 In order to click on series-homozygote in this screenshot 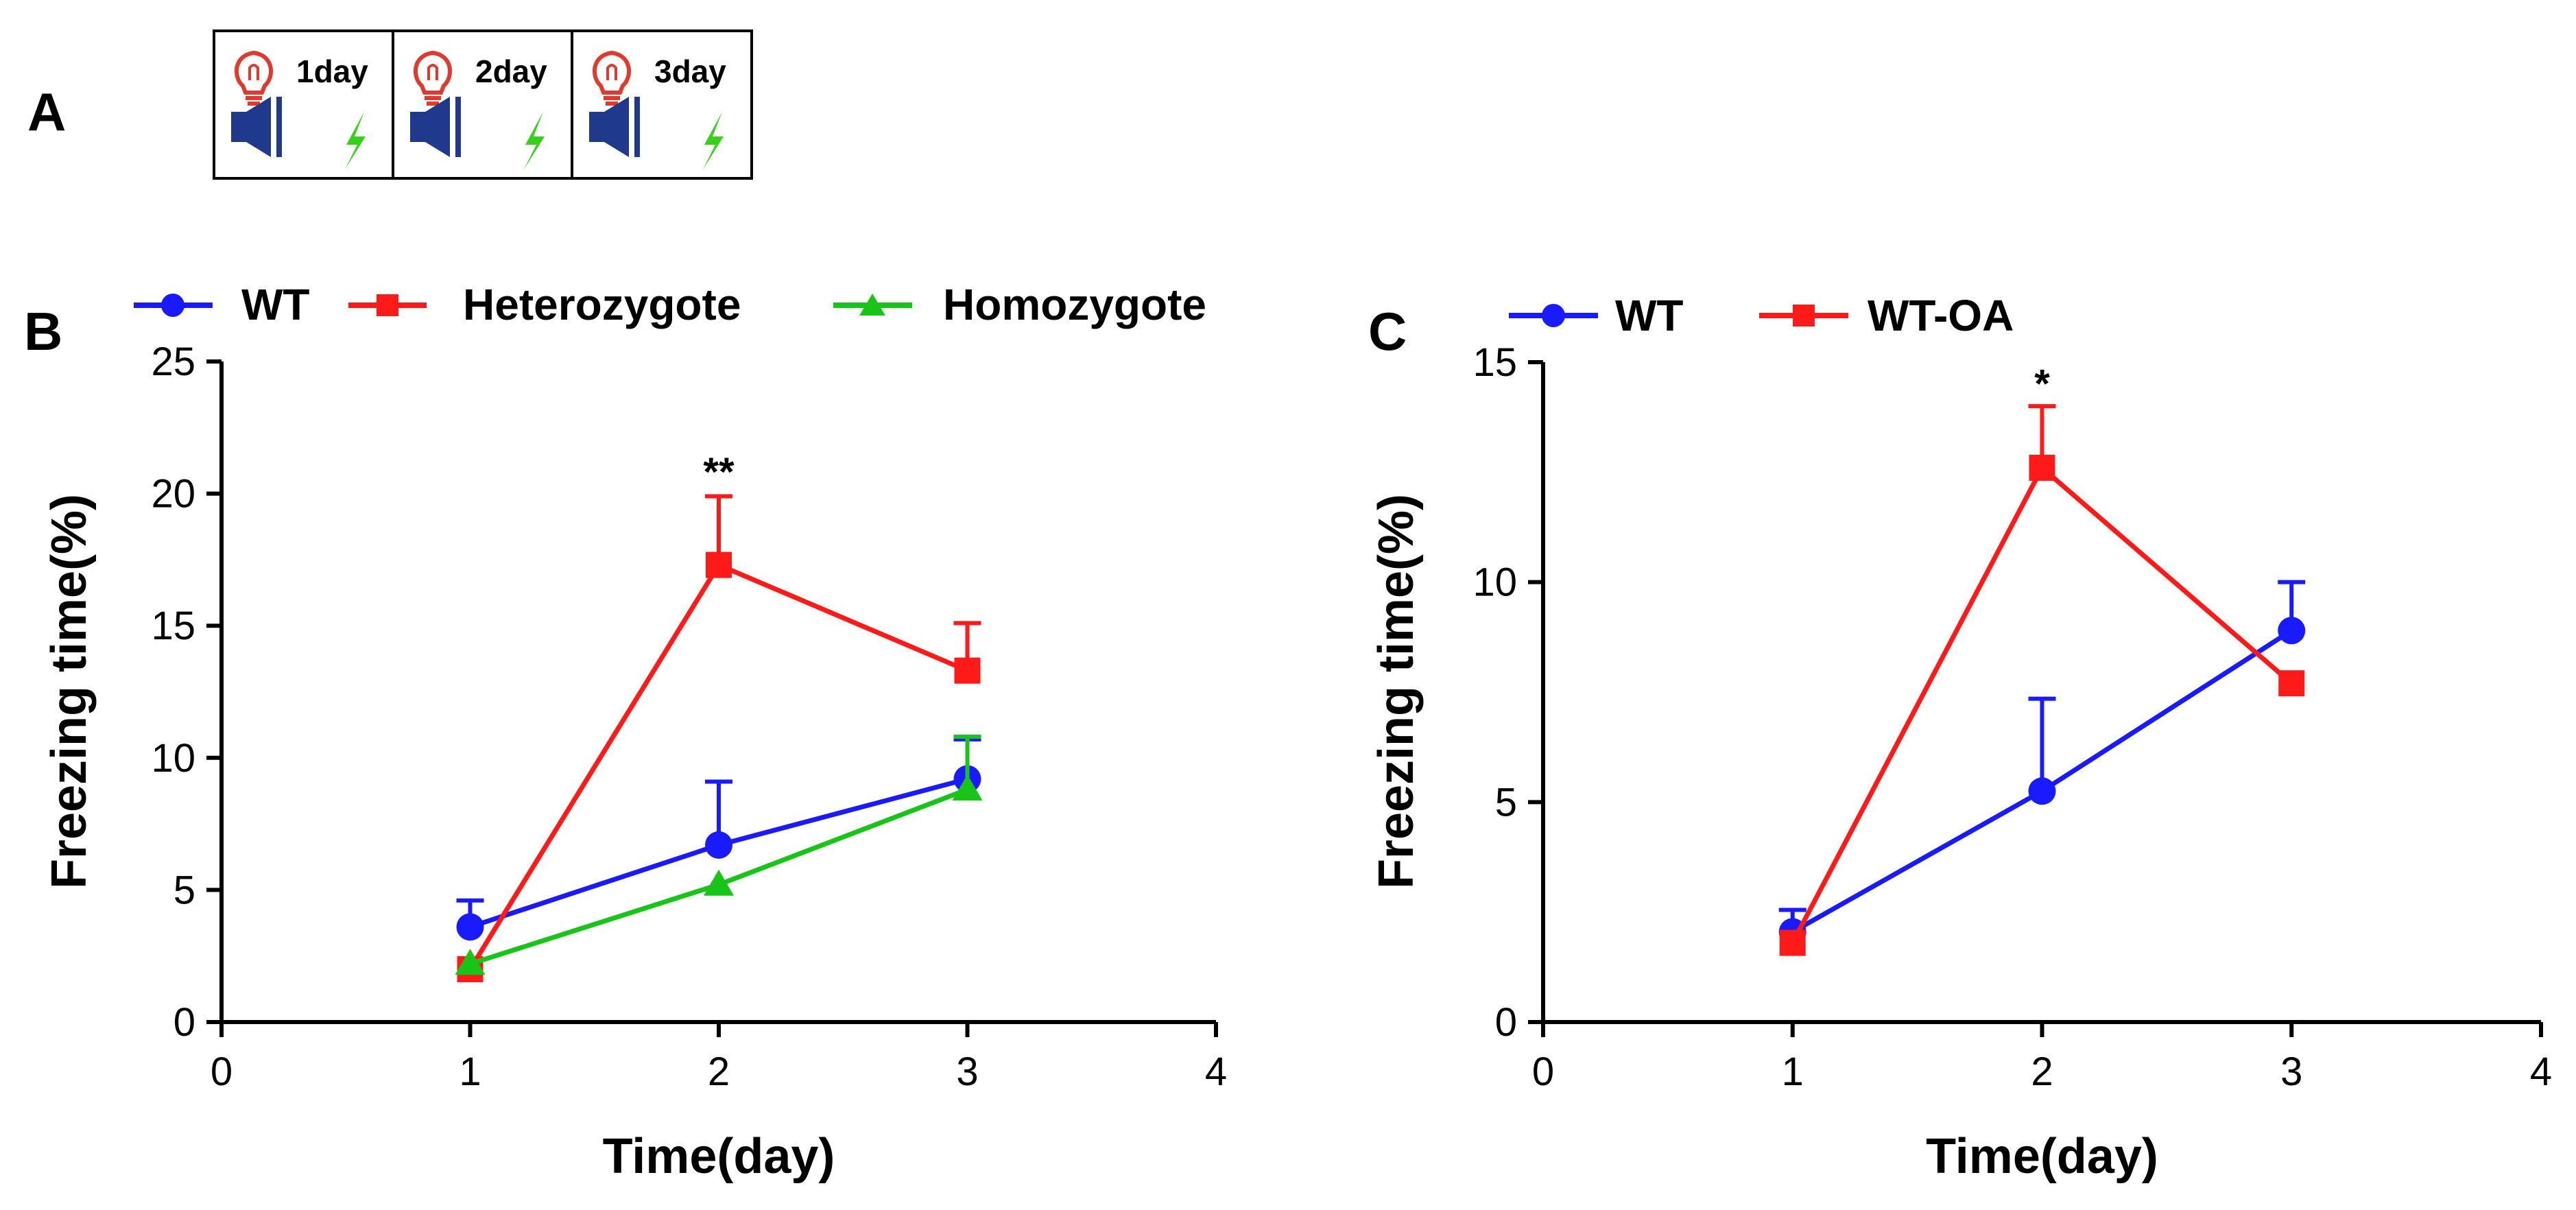, I will do `click(719, 855)`.